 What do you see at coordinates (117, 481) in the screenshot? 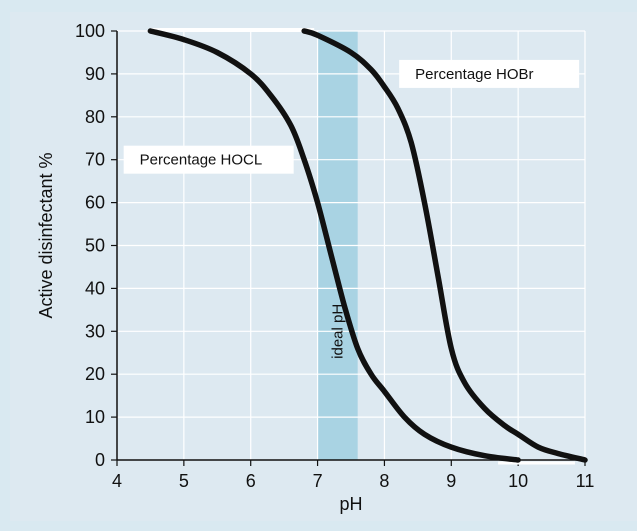
I see `x-tick-label: 4` at bounding box center [117, 481].